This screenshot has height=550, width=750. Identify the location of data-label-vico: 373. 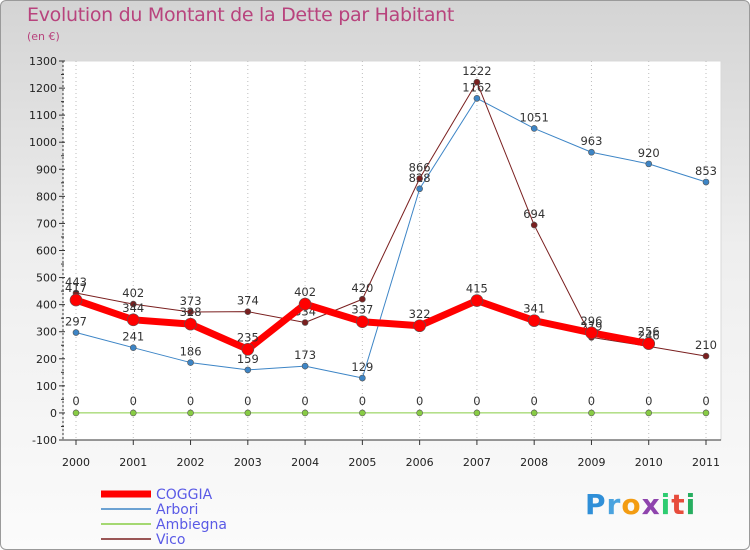
(191, 301).